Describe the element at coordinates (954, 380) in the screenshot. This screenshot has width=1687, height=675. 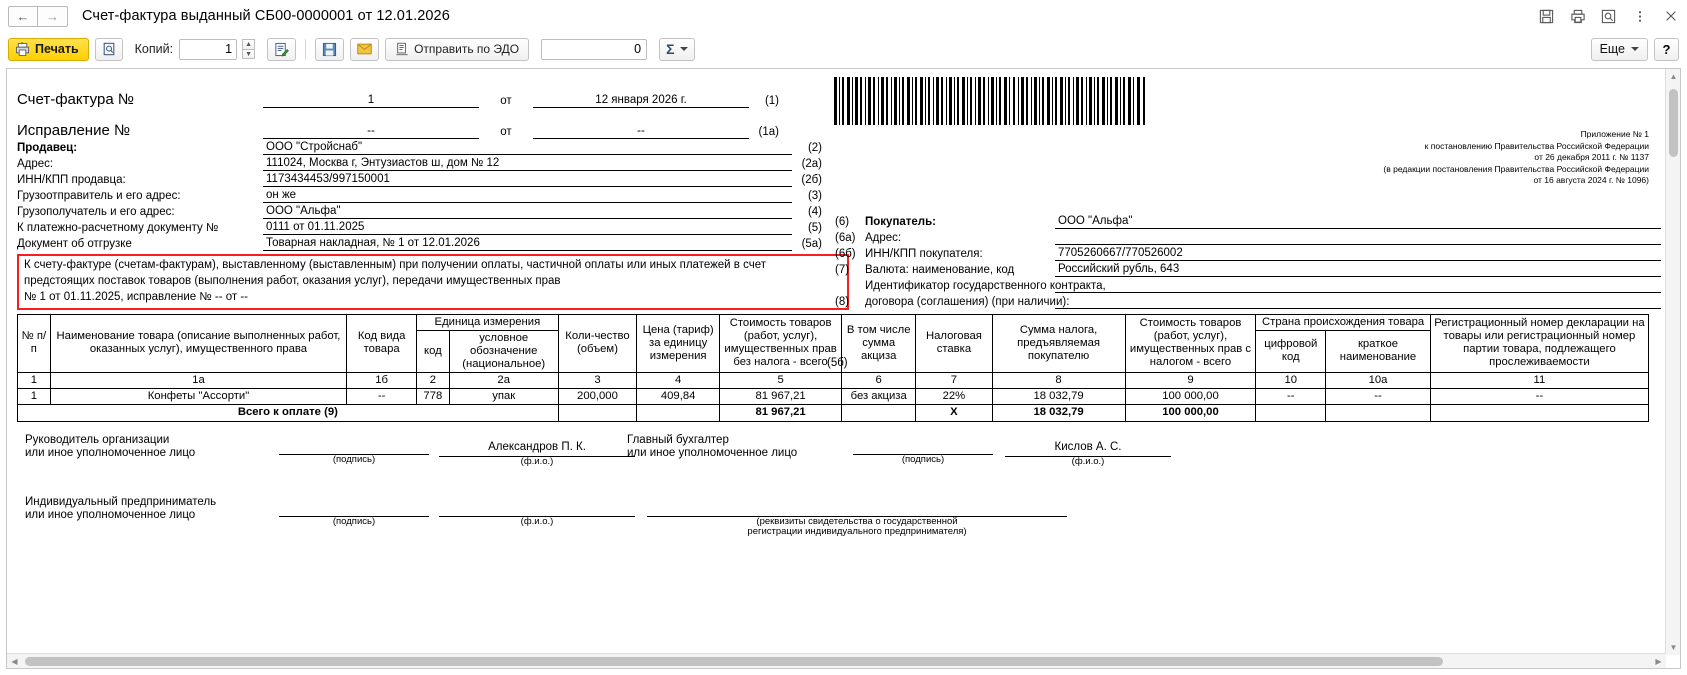
I see `column-number-10: 7` at that location.